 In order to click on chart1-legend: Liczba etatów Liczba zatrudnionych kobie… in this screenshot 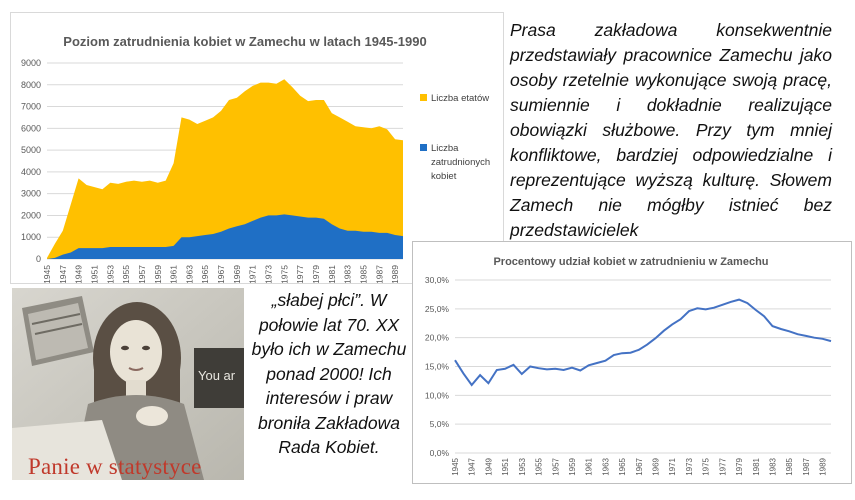, I will do `click(456, 137)`.